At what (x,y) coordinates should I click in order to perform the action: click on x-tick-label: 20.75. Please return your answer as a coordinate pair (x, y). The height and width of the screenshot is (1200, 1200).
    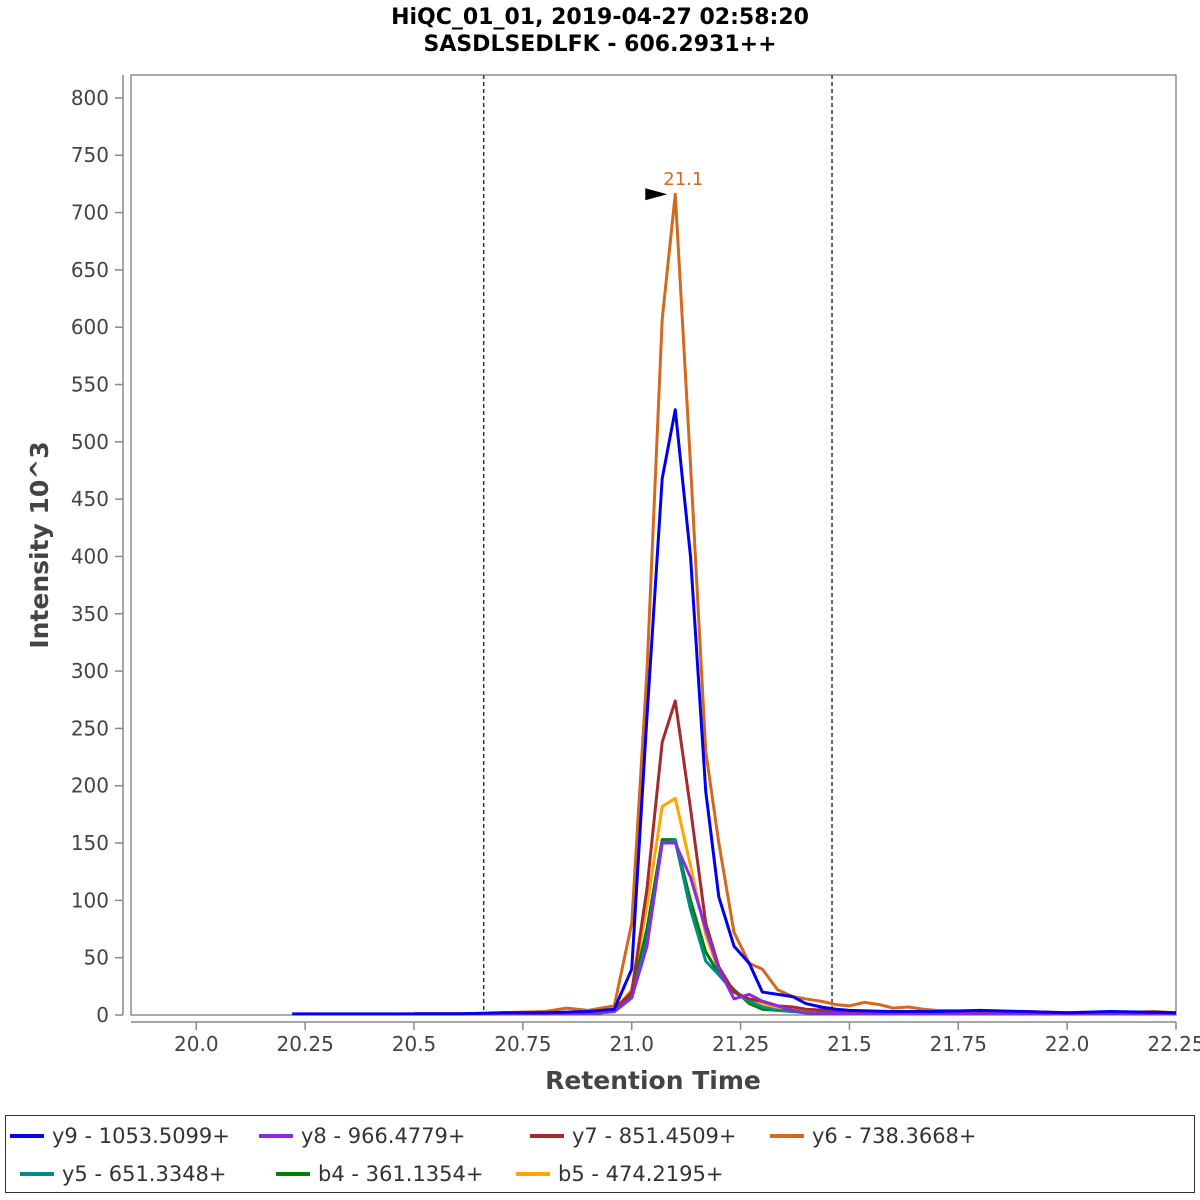
    Looking at the image, I should click on (522, 1044).